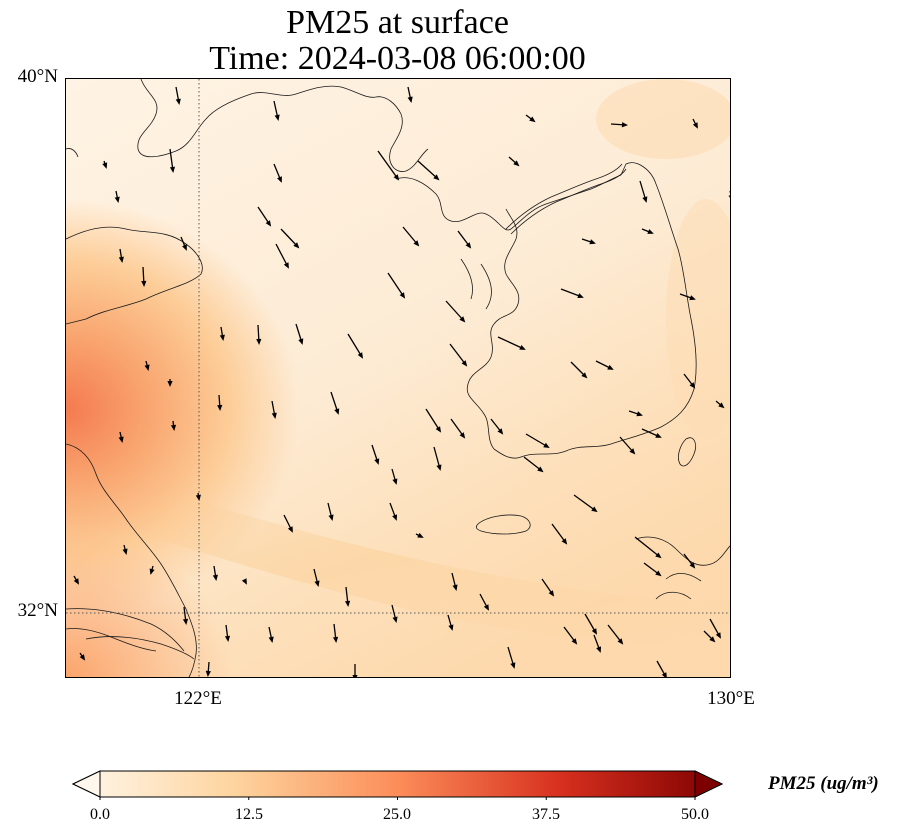 This screenshot has height=836, width=905. Describe the element at coordinates (86, 784) in the screenshot. I see `colorbar-min-extension` at that location.